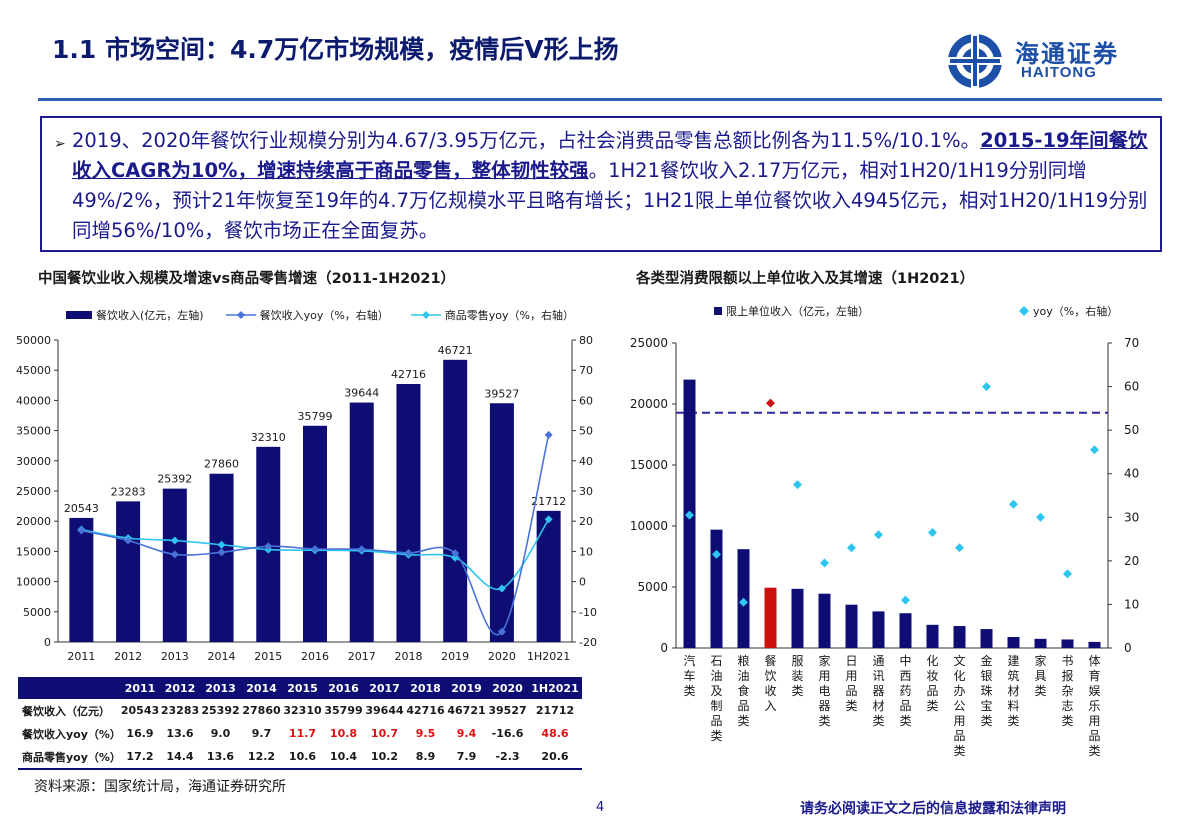 The width and height of the screenshot is (1200, 829). What do you see at coordinates (33, 400) in the screenshot?
I see `left-axis-tick-label: 40000` at bounding box center [33, 400].